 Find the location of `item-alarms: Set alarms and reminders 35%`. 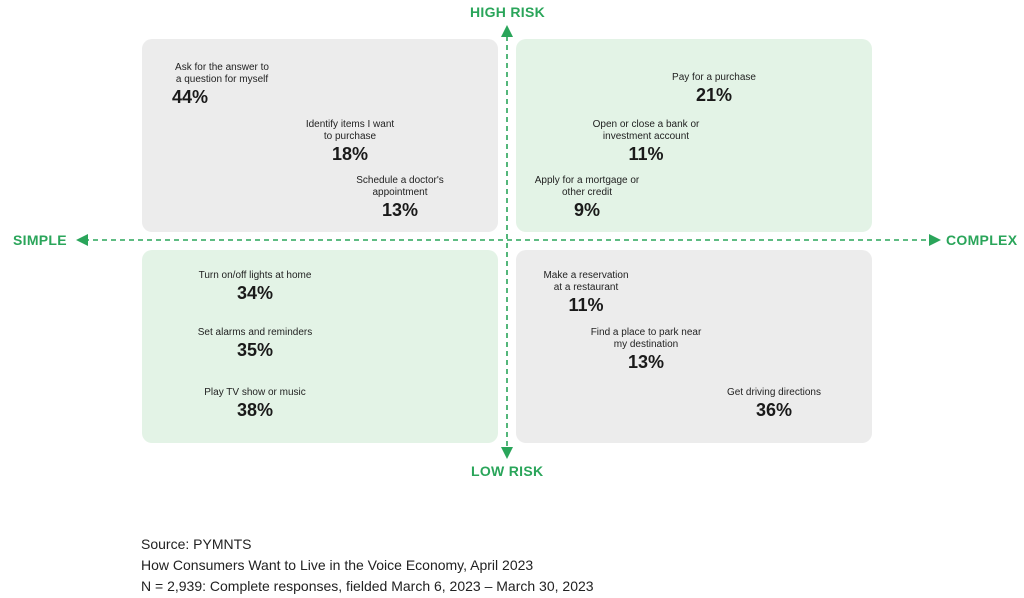

item-alarms: Set alarms and reminders 35% is located at coordinates (255, 343).